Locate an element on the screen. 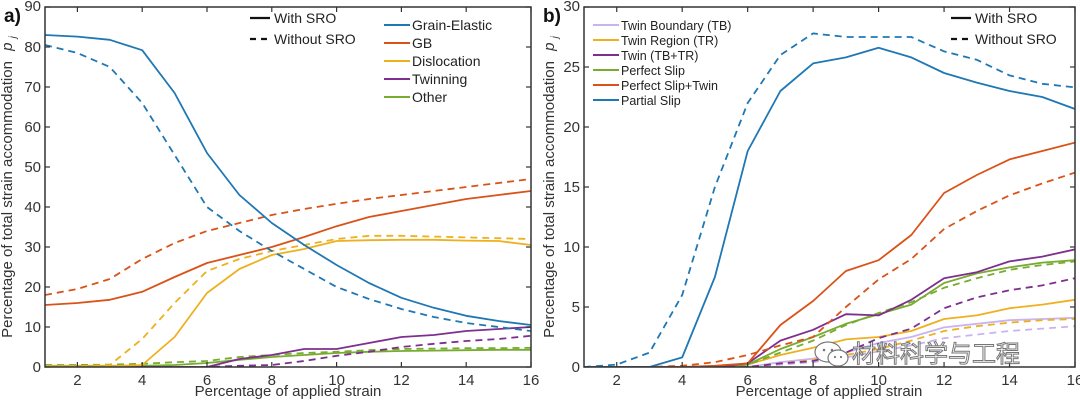 Image resolution: width=1080 pixels, height=405 pixels. legend-entry-label: Dislocation is located at coordinates (446, 61).